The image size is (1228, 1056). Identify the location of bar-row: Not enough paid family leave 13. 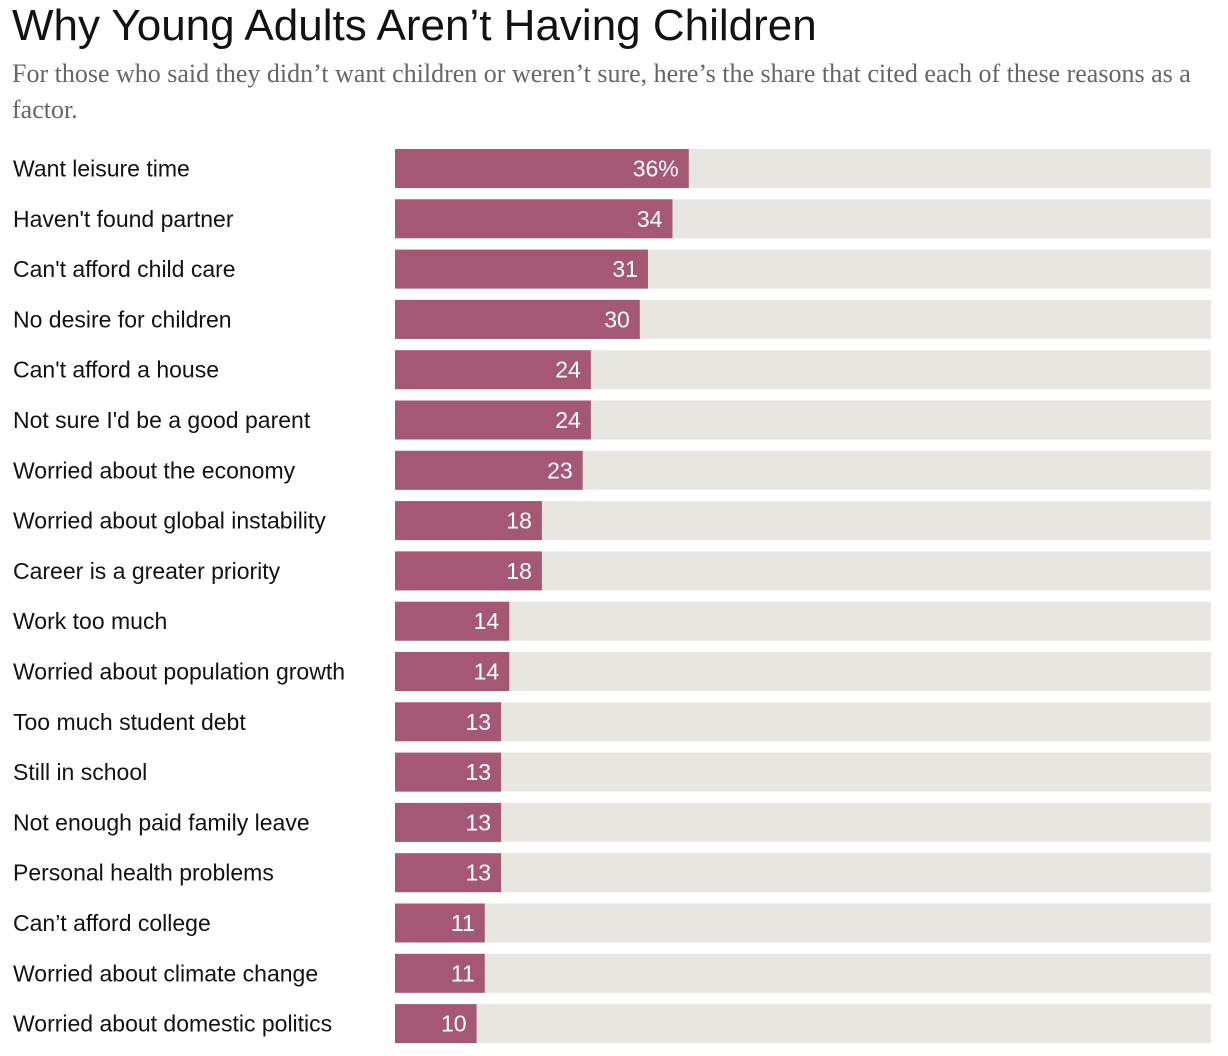
(612, 822).